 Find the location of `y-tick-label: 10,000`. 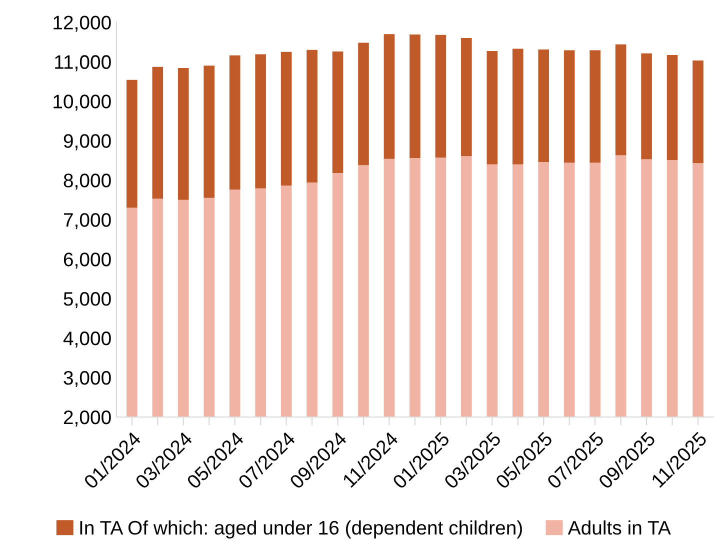

y-tick-label: 10,000 is located at coordinates (82, 102).